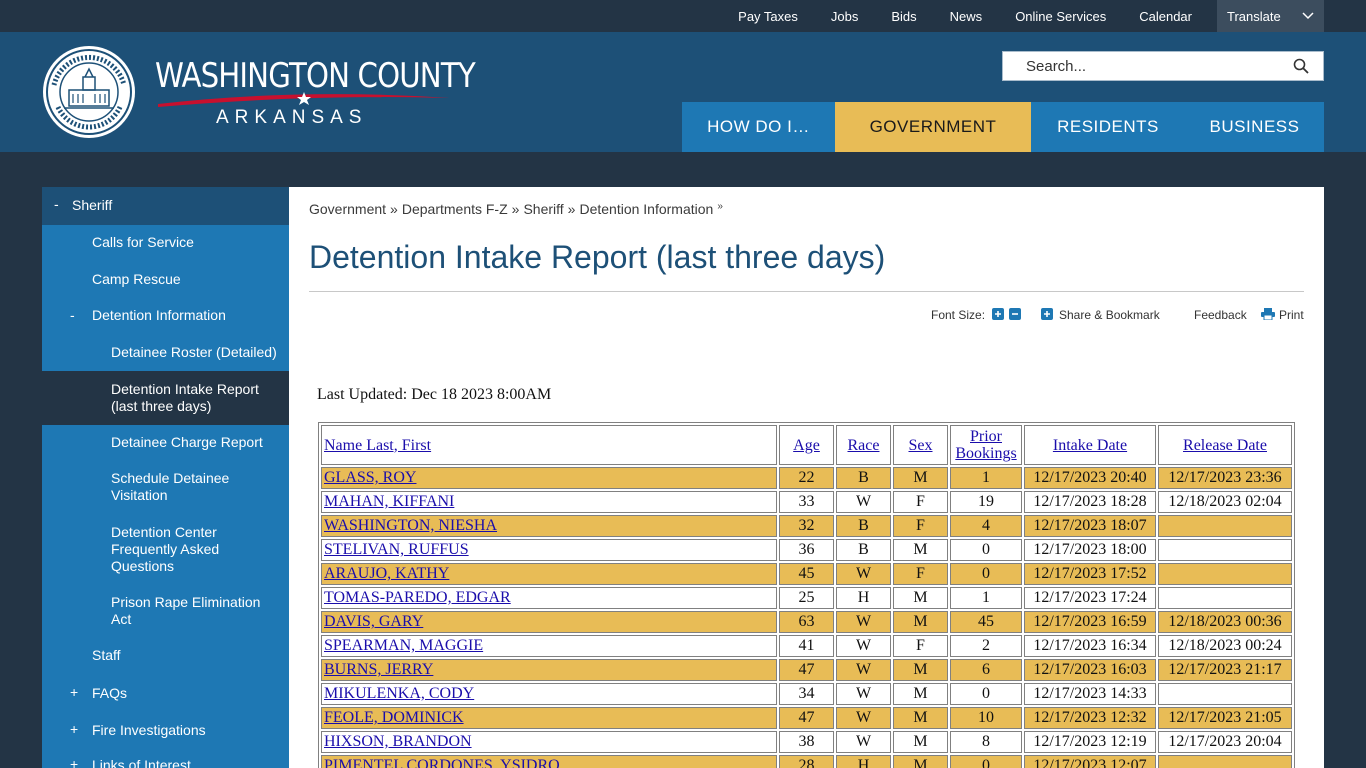 This screenshot has height=768, width=1366. I want to click on breadcrumb-government: Government, so click(348, 209).